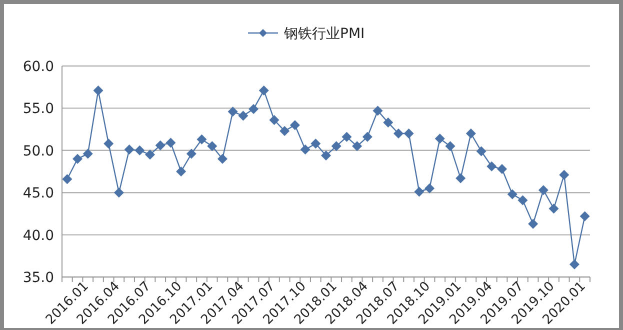 Image resolution: width=623 pixels, height=330 pixels. Describe the element at coordinates (38, 151) in the screenshot. I see `y-tick-label: 50.0` at that location.